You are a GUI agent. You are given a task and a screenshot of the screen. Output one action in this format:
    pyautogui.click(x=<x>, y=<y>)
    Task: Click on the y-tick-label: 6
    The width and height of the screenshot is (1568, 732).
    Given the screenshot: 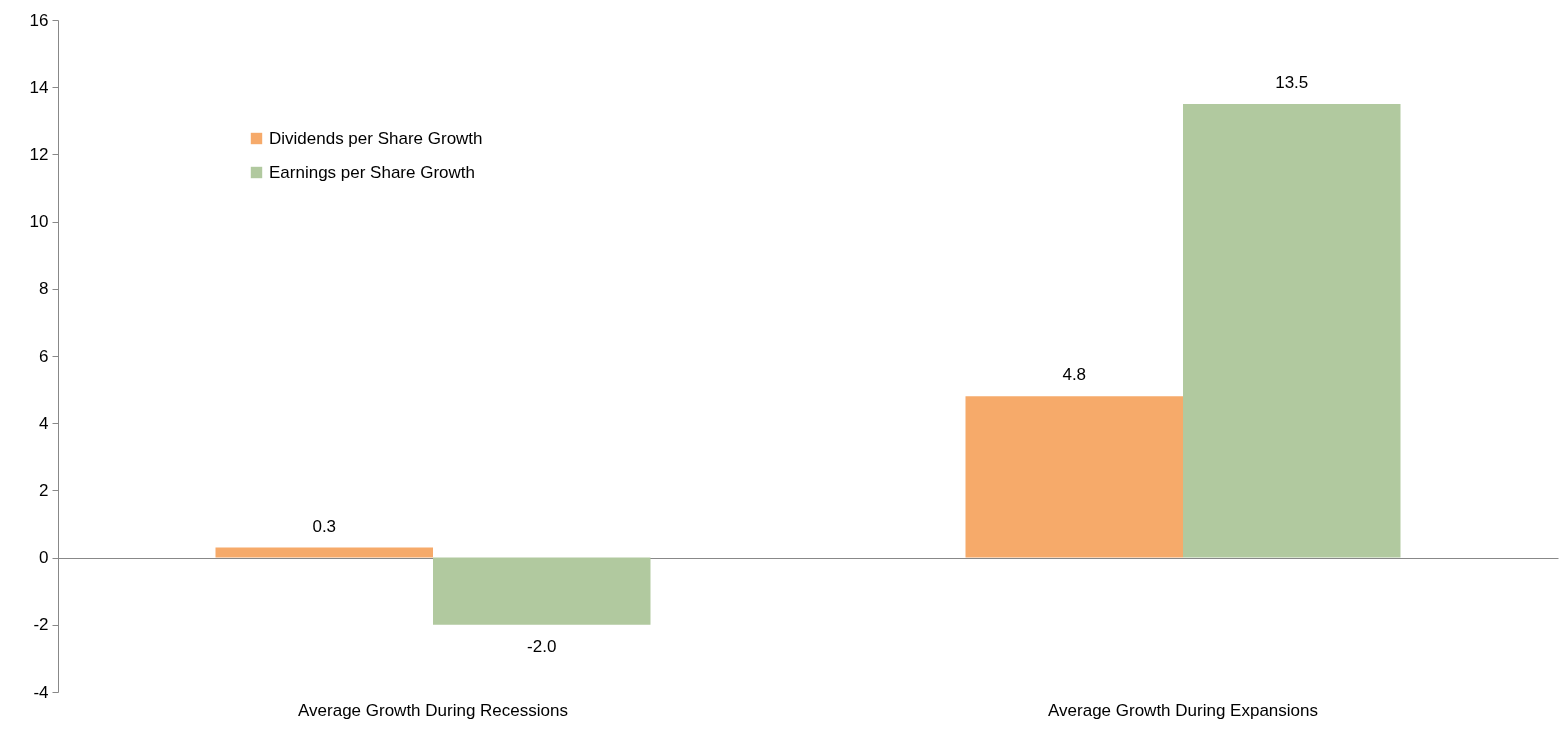 What is the action you would take?
    pyautogui.click(x=44, y=356)
    